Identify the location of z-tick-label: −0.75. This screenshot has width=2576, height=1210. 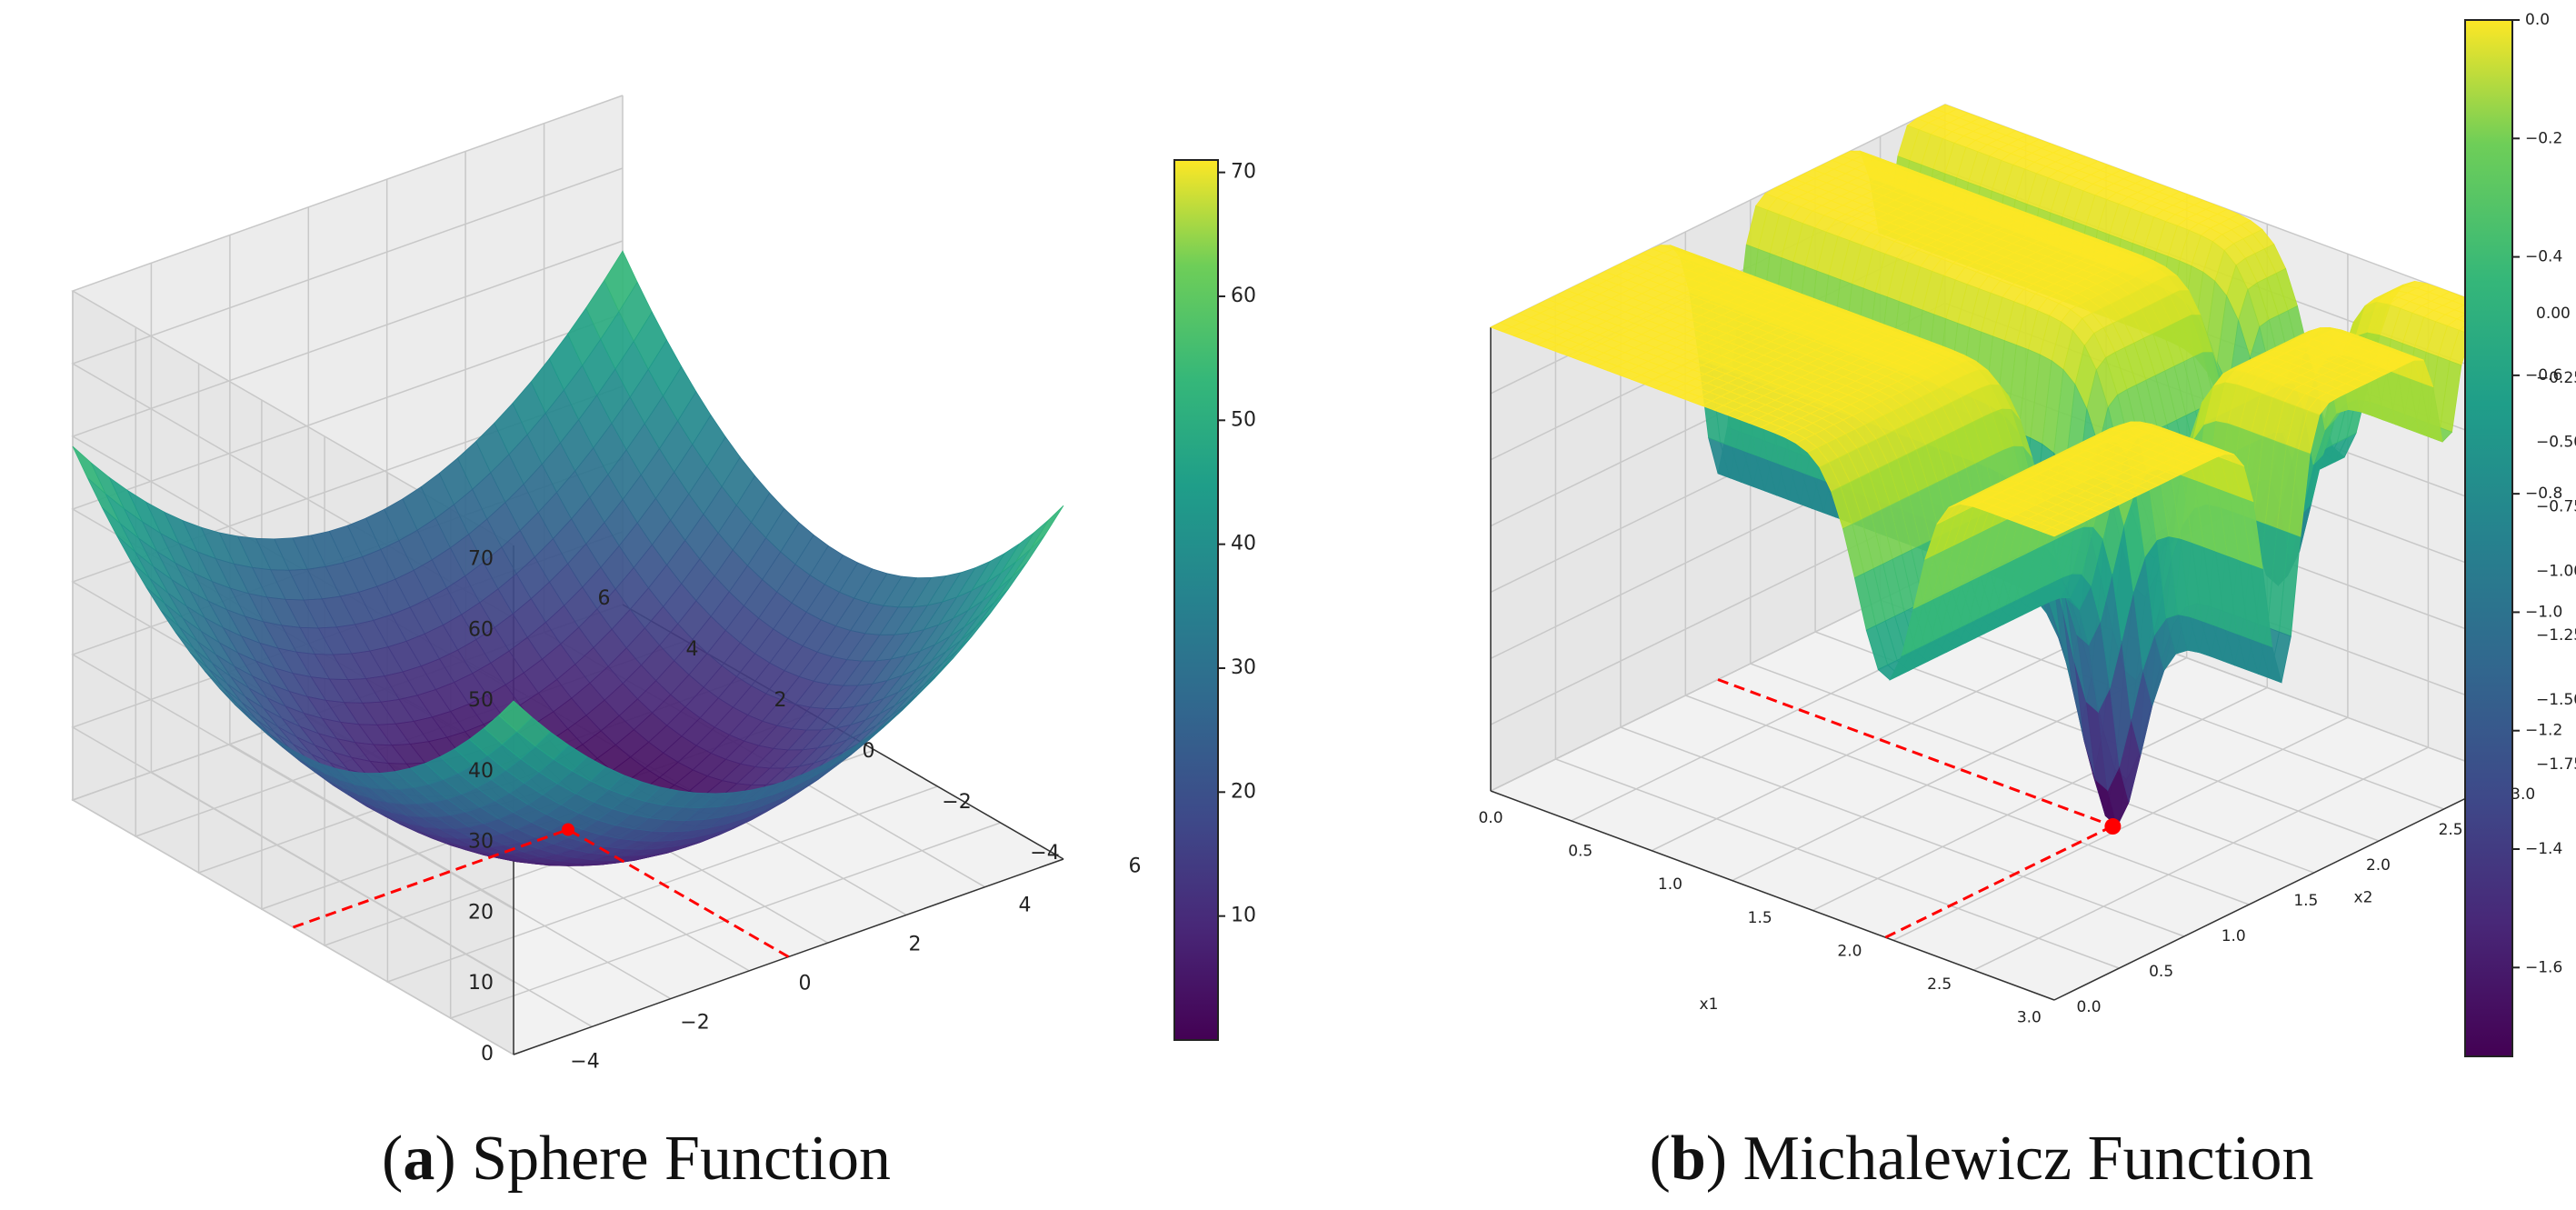
(2556, 507).